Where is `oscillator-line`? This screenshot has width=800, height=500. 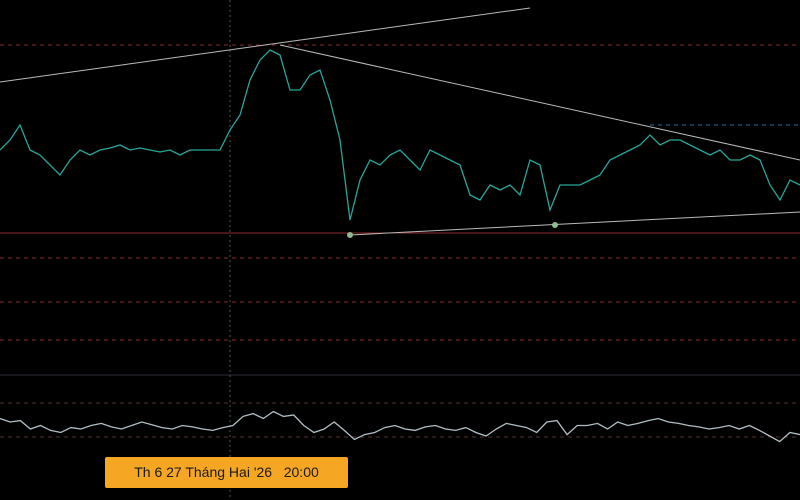
oscillator-line is located at coordinates (400, 426).